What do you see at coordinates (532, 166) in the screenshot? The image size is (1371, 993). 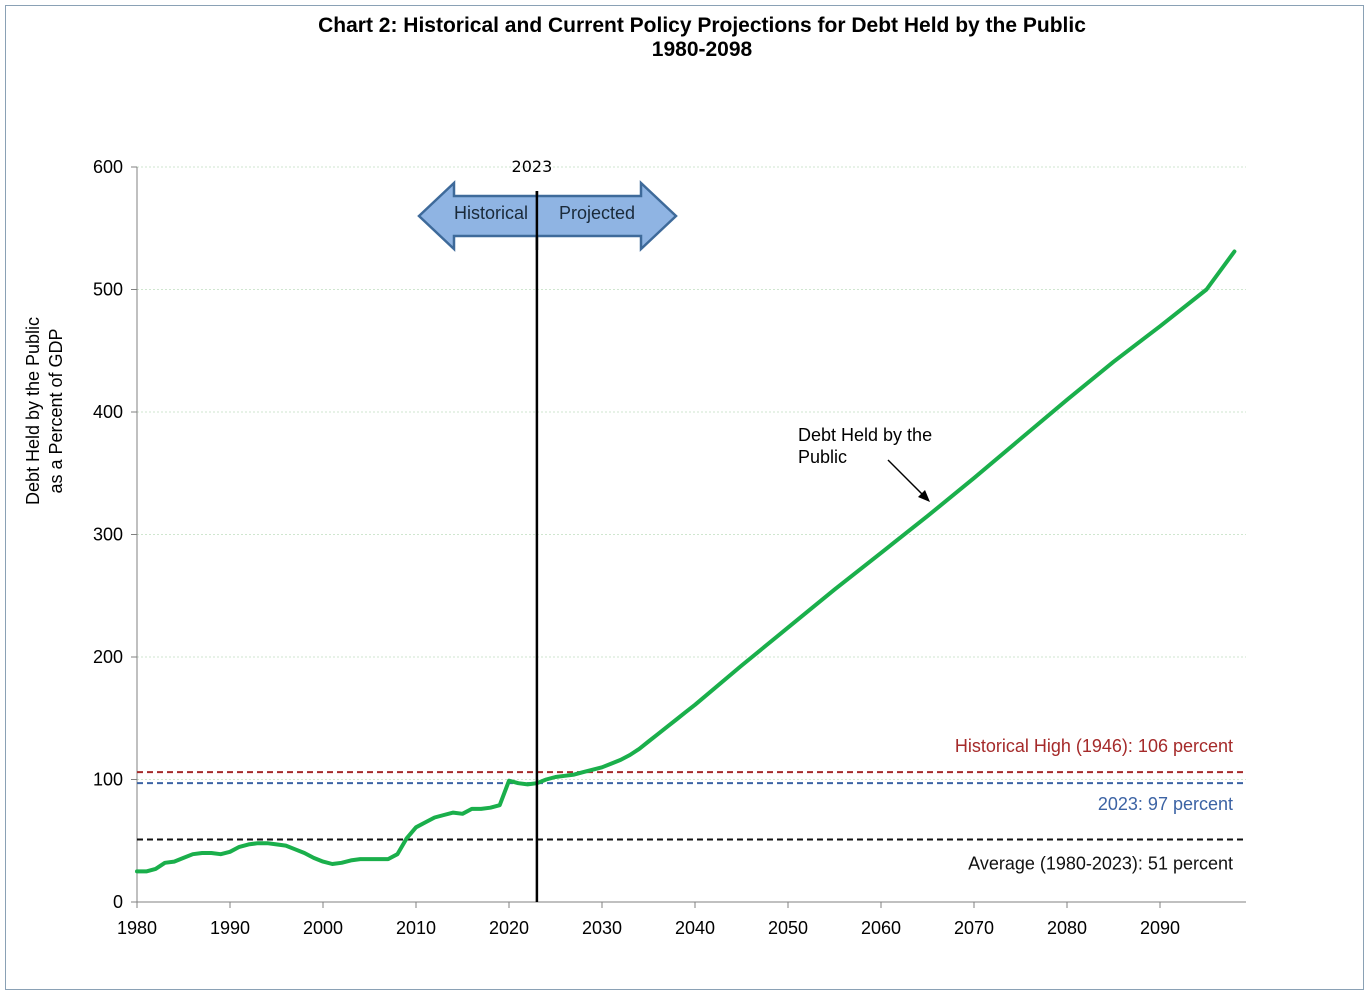 I see `divider-label: 2023` at bounding box center [532, 166].